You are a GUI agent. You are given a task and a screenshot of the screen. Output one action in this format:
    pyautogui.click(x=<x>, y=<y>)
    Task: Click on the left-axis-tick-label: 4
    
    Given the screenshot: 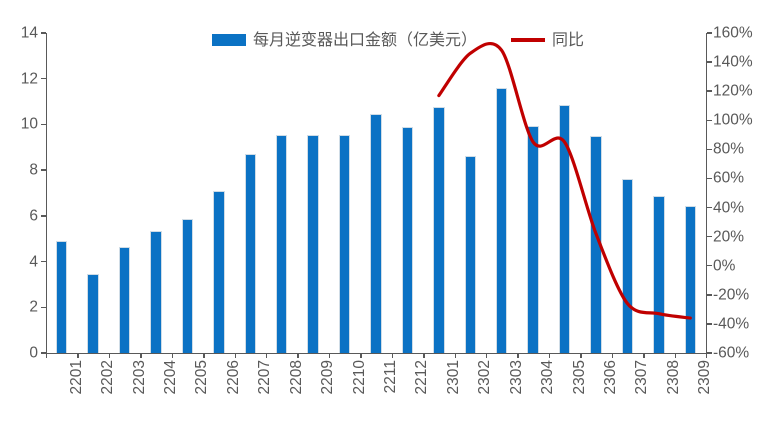 What is the action you would take?
    pyautogui.click(x=33, y=261)
    